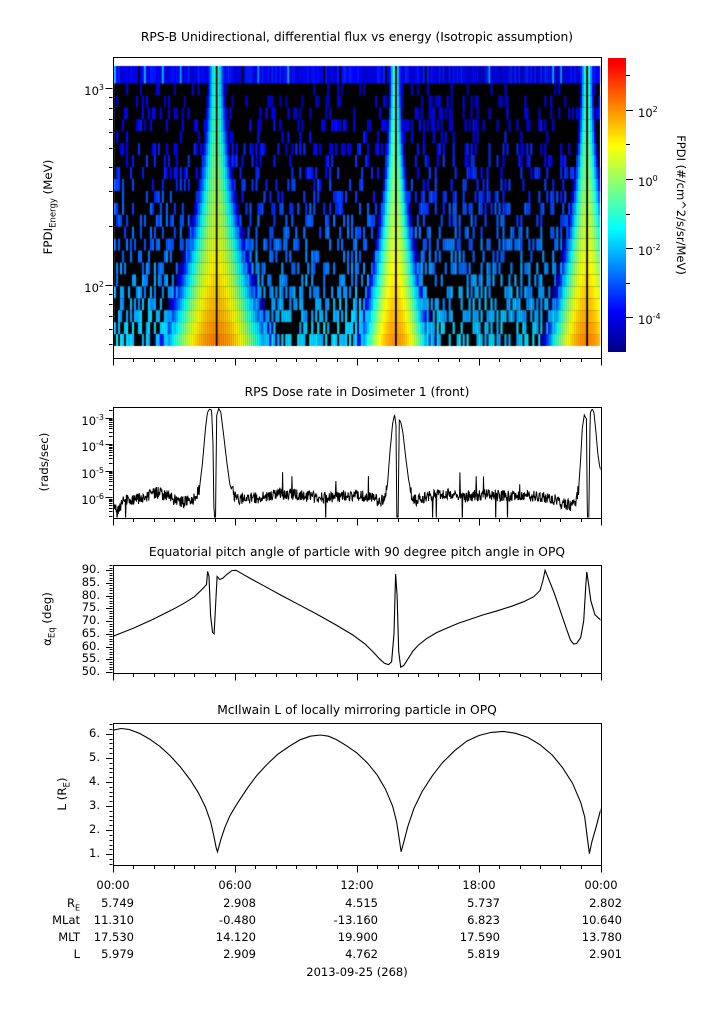 The width and height of the screenshot is (725, 1019). What do you see at coordinates (94, 853) in the screenshot?
I see `y-tick-label: 1.` at bounding box center [94, 853].